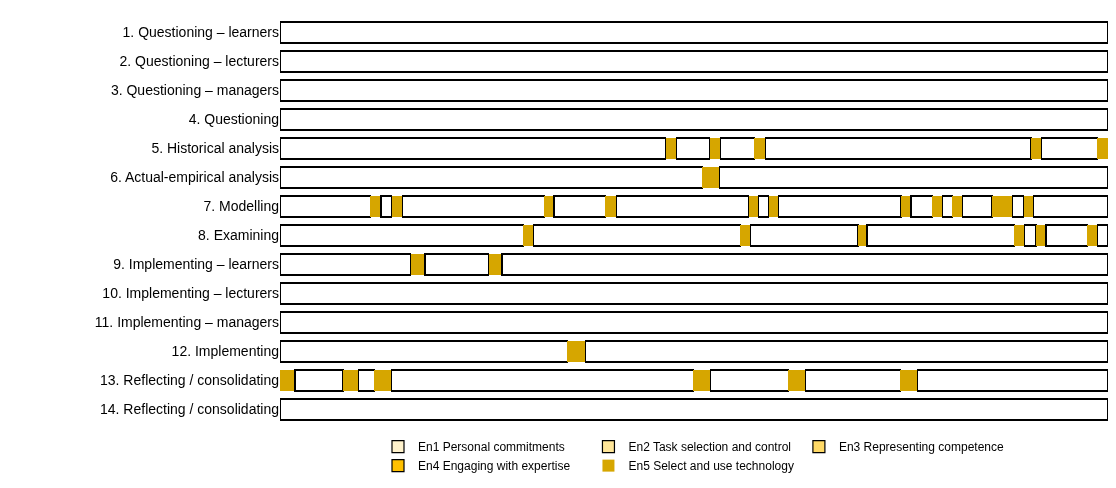 Image resolution: width=1116 pixels, height=488 pixels. Describe the element at coordinates (186, 322) in the screenshot. I see `y-tick-label: 11. Implementing – managers` at that location.